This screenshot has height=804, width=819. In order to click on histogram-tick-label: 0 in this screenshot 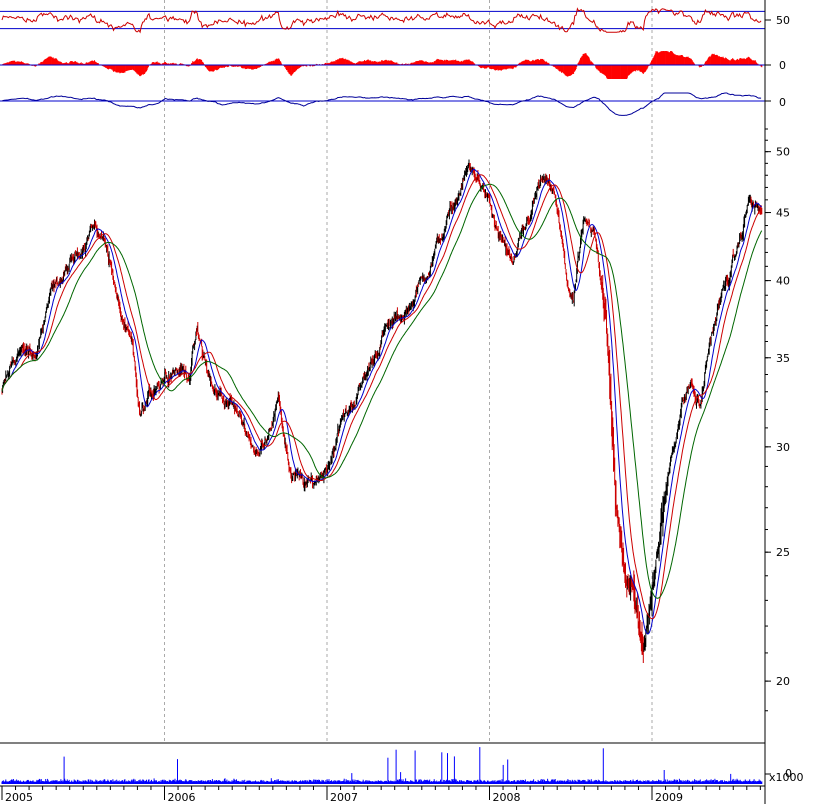, I will do `click(782, 65)`.